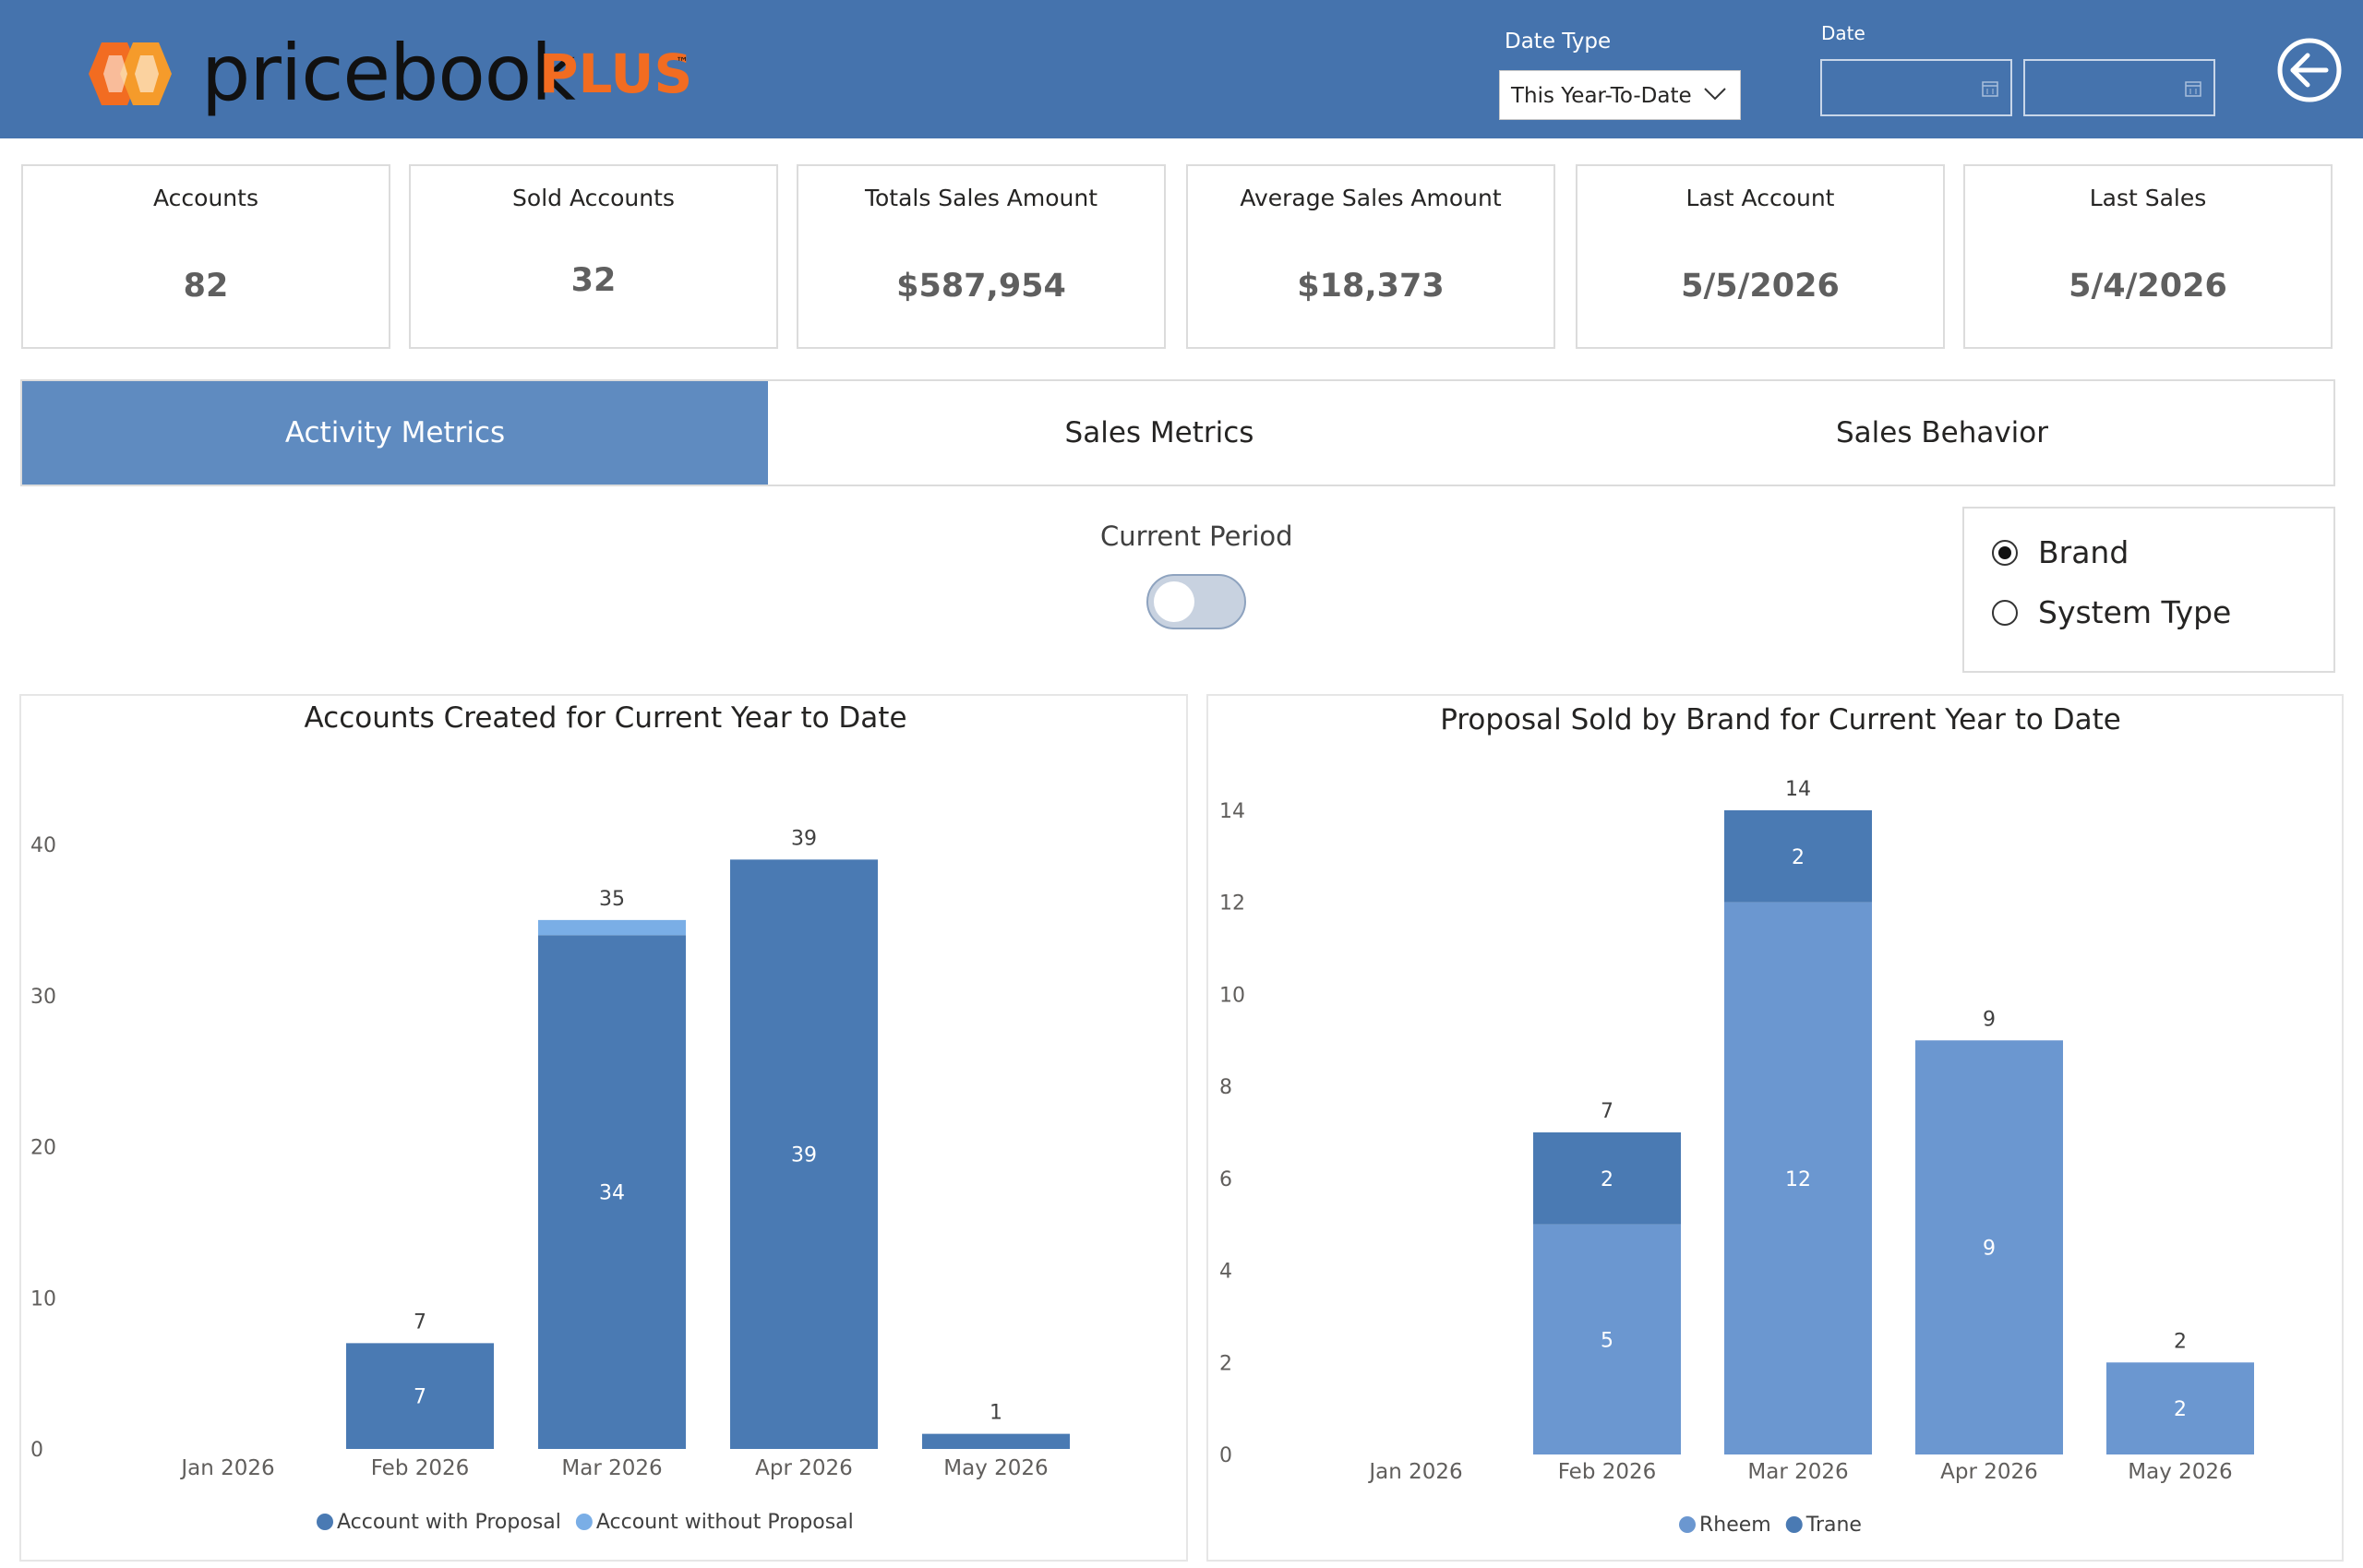 The width and height of the screenshot is (2363, 1568). Describe the element at coordinates (1916, 87) in the screenshot. I see `date-start-input` at that location.